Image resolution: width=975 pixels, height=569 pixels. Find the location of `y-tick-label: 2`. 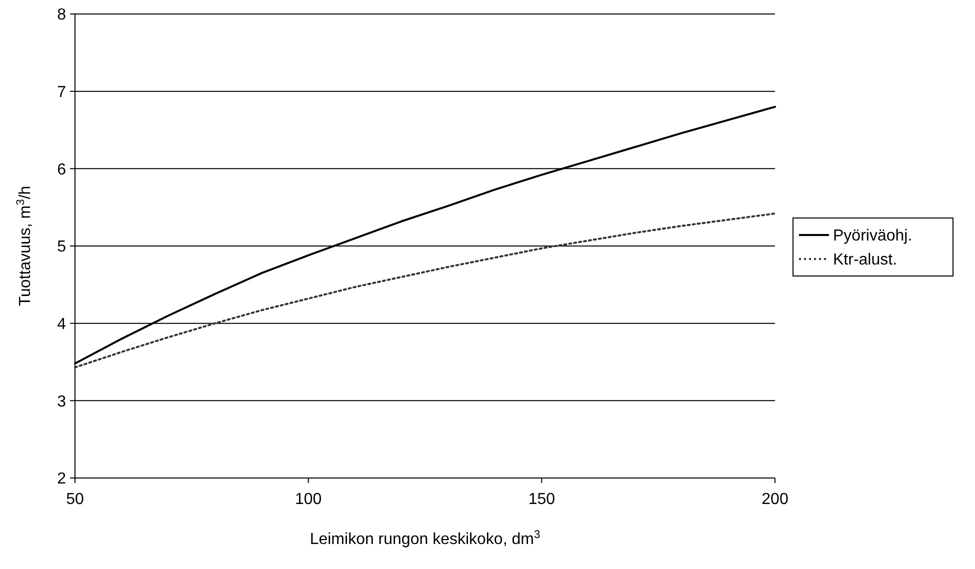

y-tick-label: 2 is located at coordinates (61, 479).